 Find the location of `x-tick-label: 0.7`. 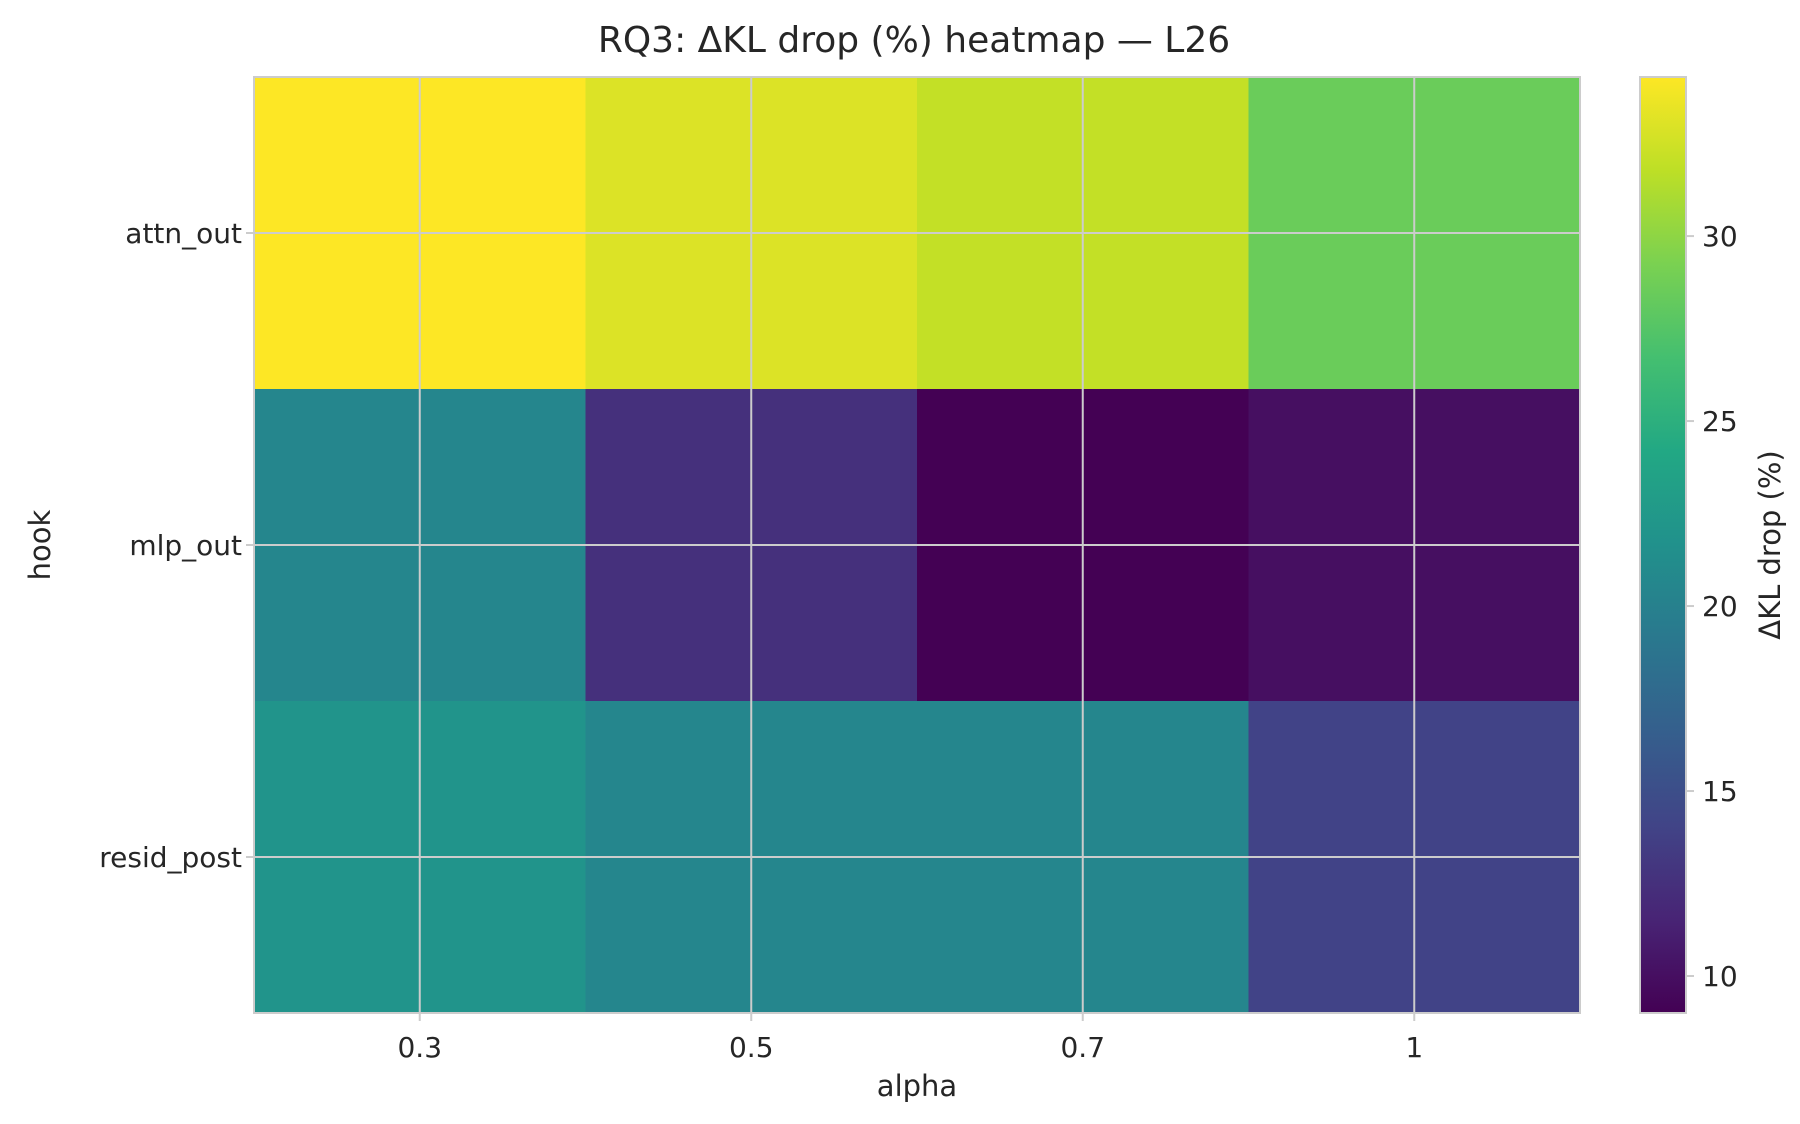

x-tick-label: 0.7 is located at coordinates (1082, 1047).